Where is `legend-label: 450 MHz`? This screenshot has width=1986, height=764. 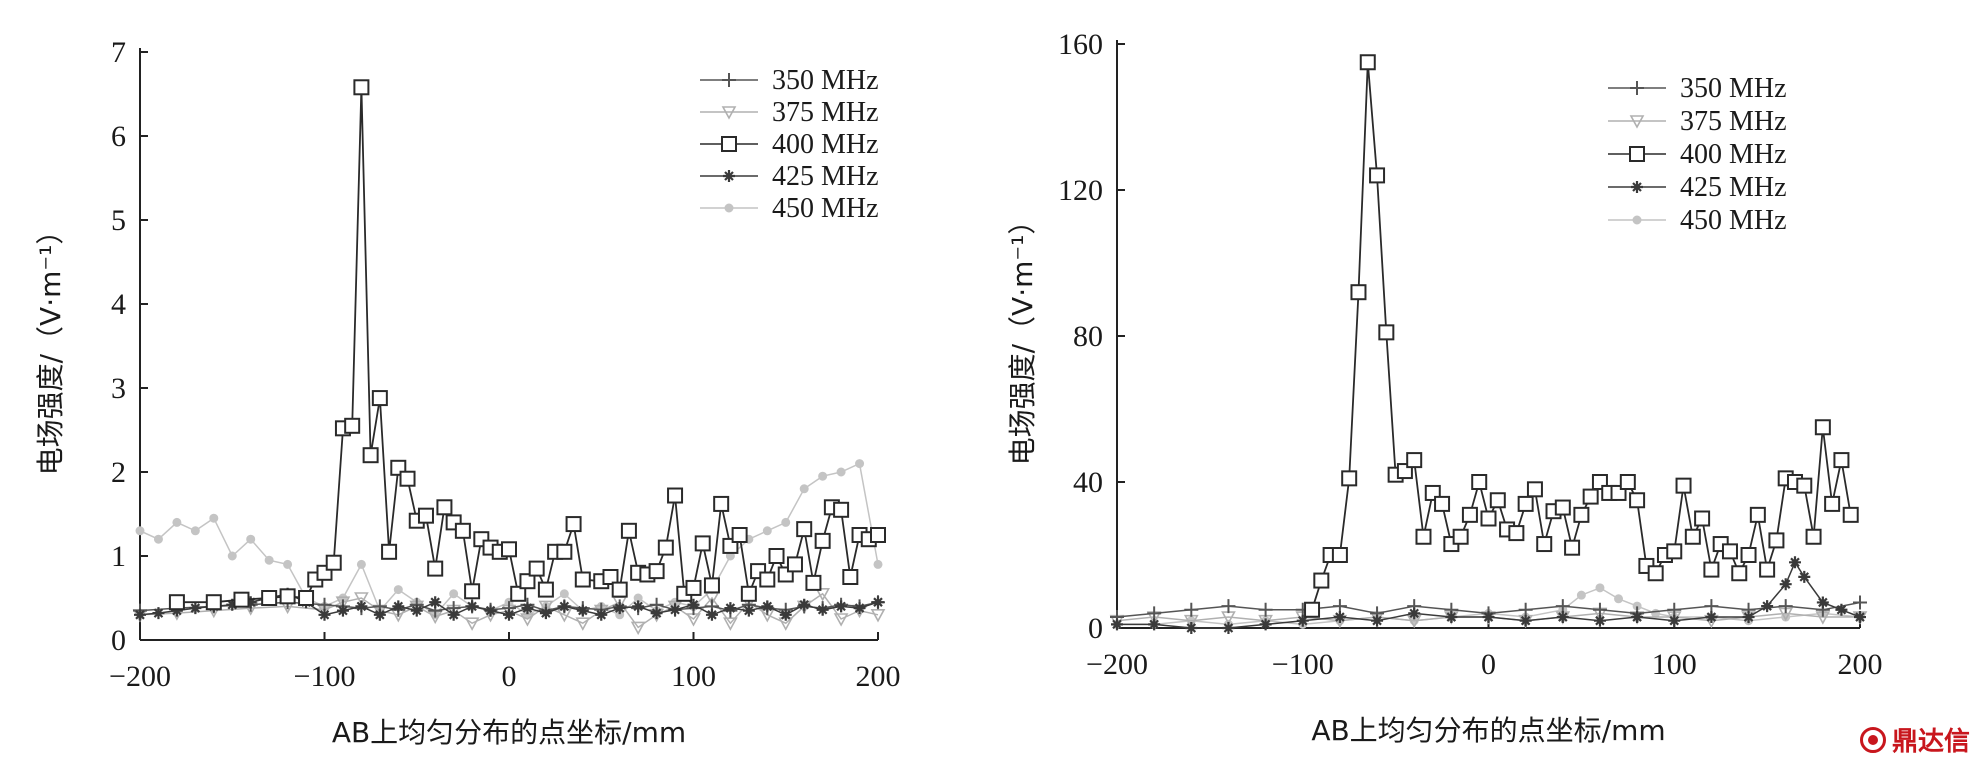 legend-label: 450 MHz is located at coordinates (825, 208).